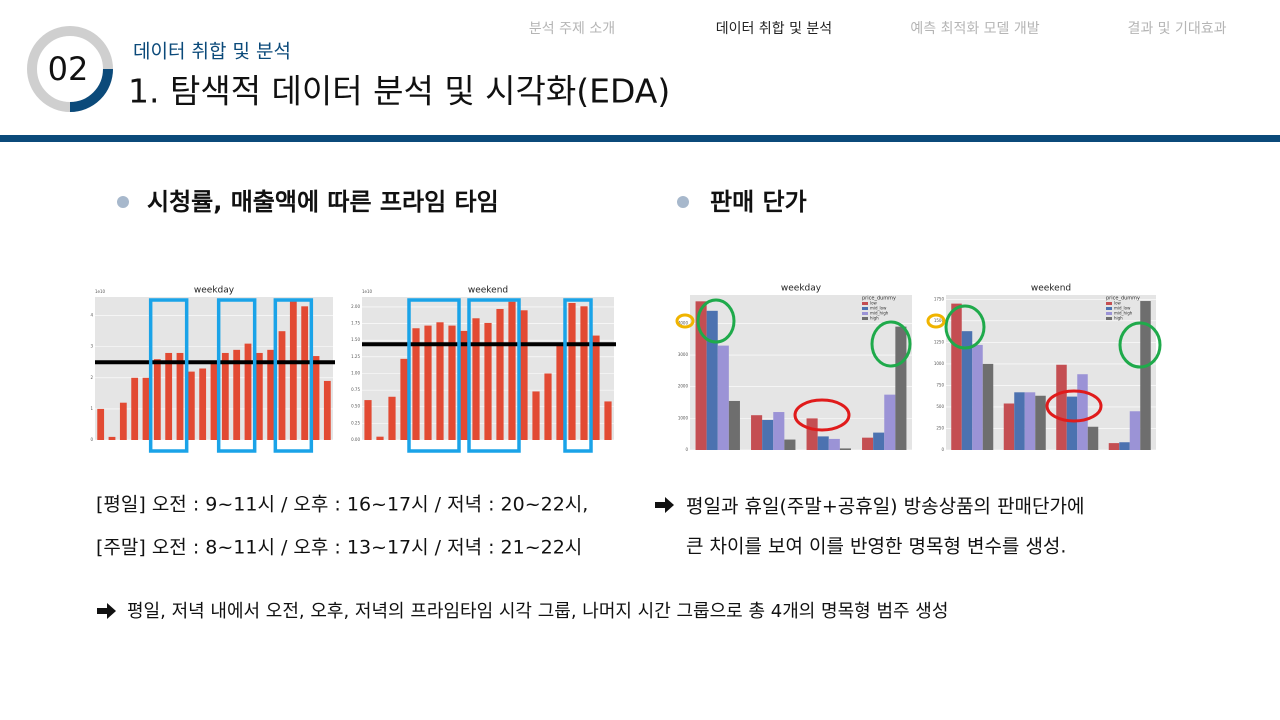 The width and height of the screenshot is (1280, 720). I want to click on chart-title: weekday, so click(214, 291).